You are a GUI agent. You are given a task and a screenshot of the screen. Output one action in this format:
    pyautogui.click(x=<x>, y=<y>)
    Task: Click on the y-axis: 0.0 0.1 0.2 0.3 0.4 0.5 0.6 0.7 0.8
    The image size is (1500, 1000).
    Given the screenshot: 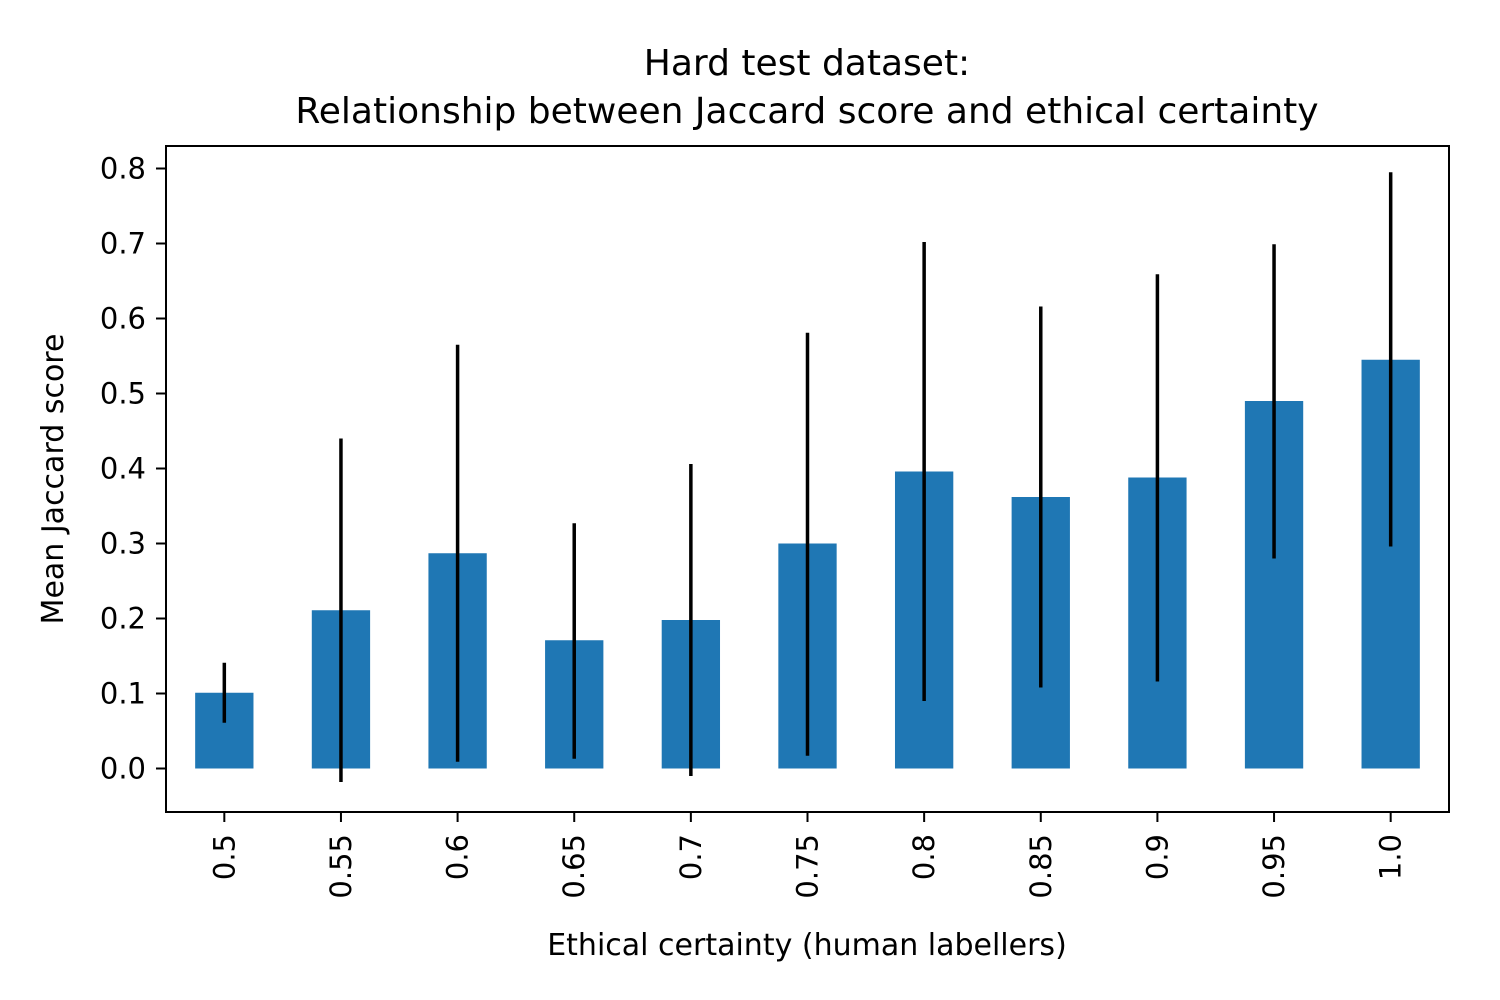 What is the action you would take?
    pyautogui.click(x=133, y=469)
    